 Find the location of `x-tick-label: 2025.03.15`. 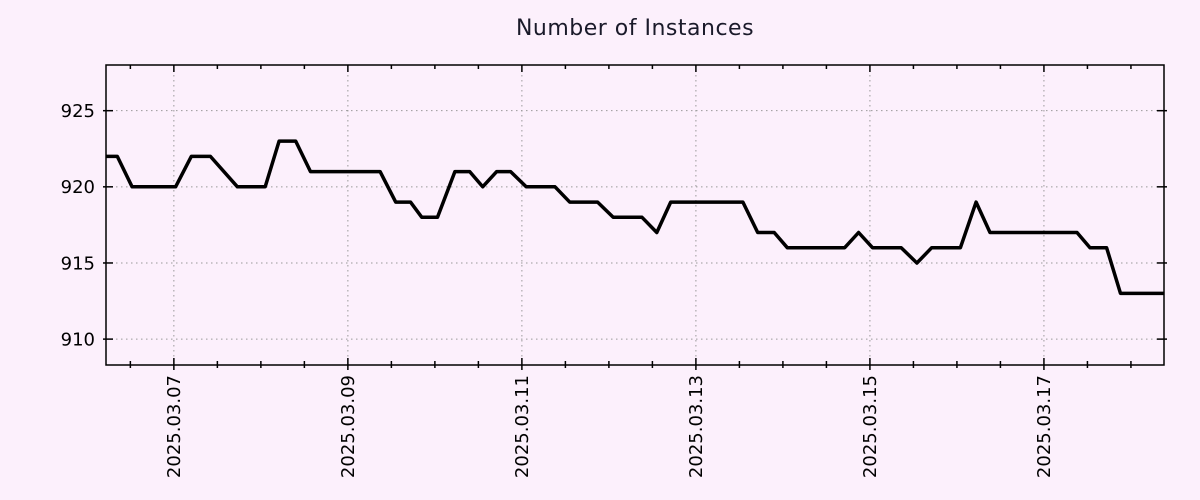

x-tick-label: 2025.03.15 is located at coordinates (870, 426).